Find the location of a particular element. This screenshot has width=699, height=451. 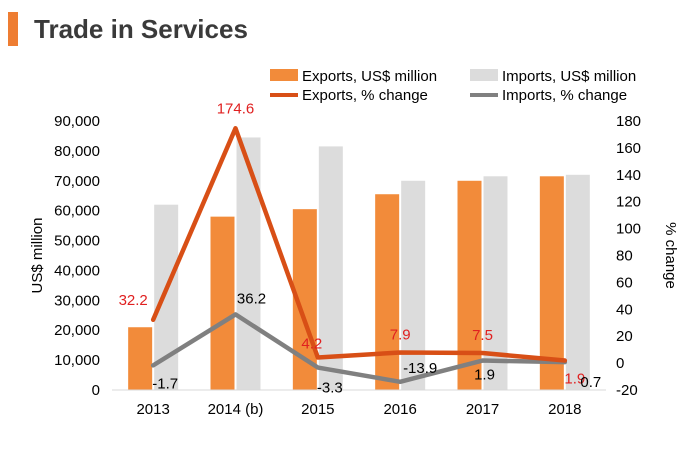

y2-tick-label: 140 is located at coordinates (628, 175).